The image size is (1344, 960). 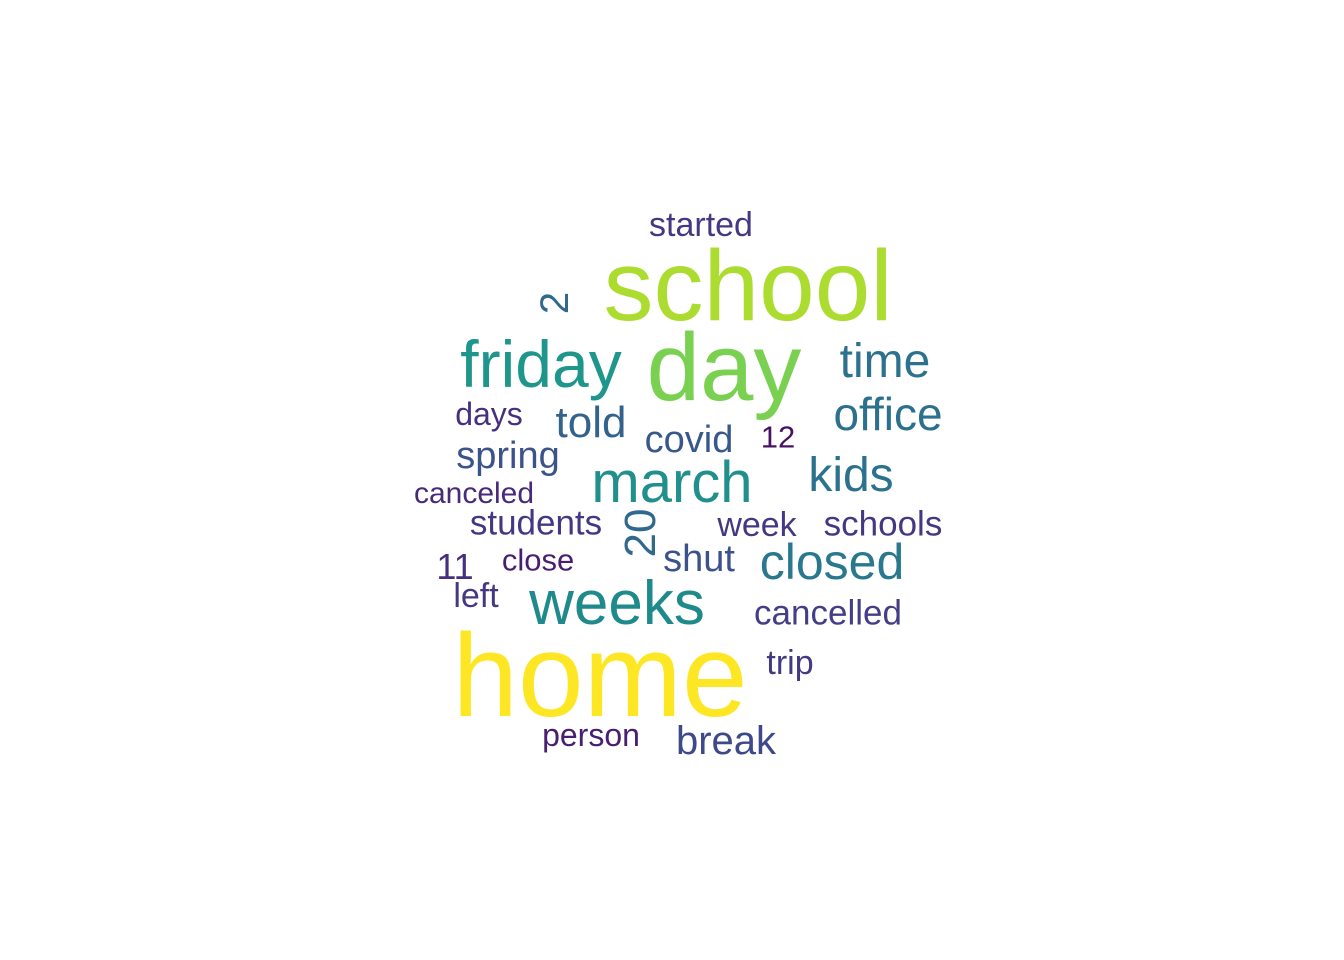 I want to click on cloud-word-n12: 12, so click(x=778, y=437).